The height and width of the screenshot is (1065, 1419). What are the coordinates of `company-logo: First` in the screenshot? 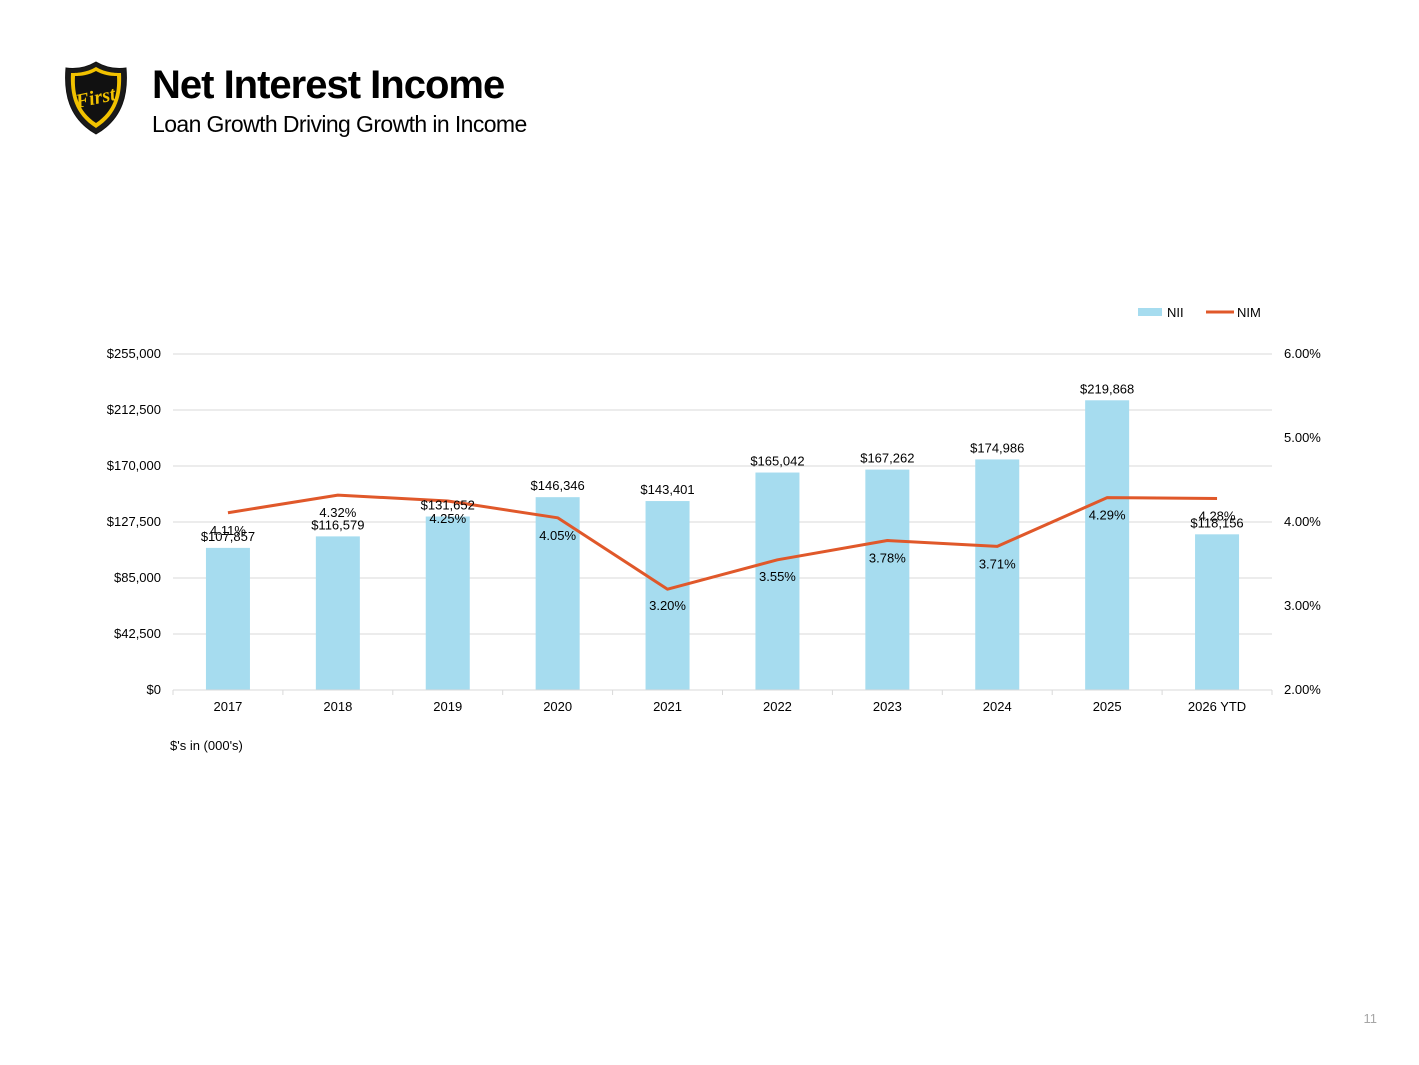 It's located at (96, 98).